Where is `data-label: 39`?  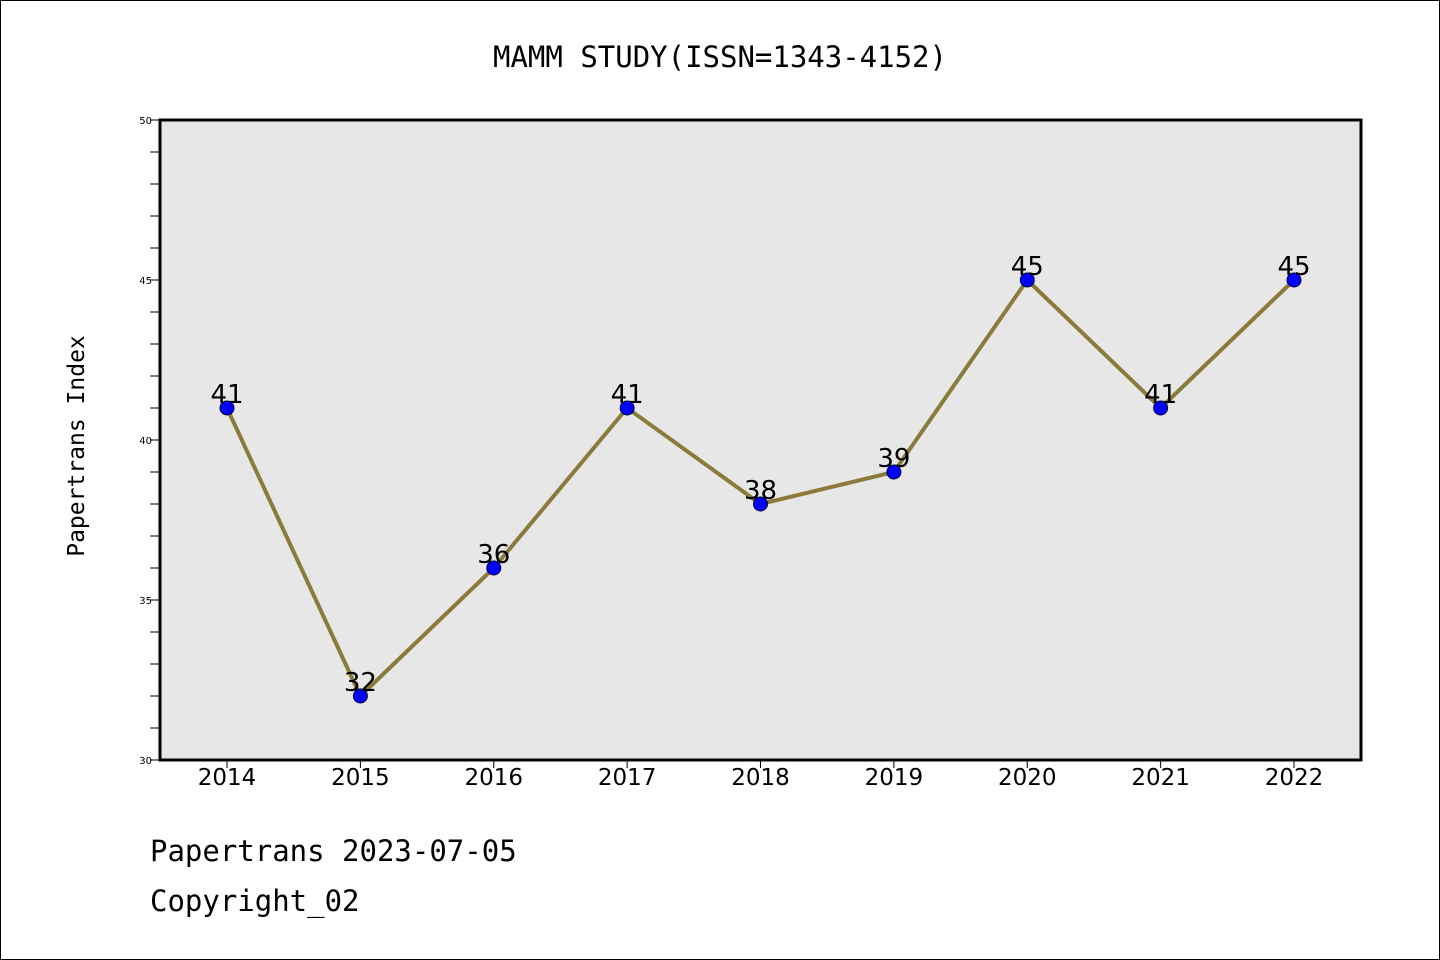 data-label: 39 is located at coordinates (893, 459).